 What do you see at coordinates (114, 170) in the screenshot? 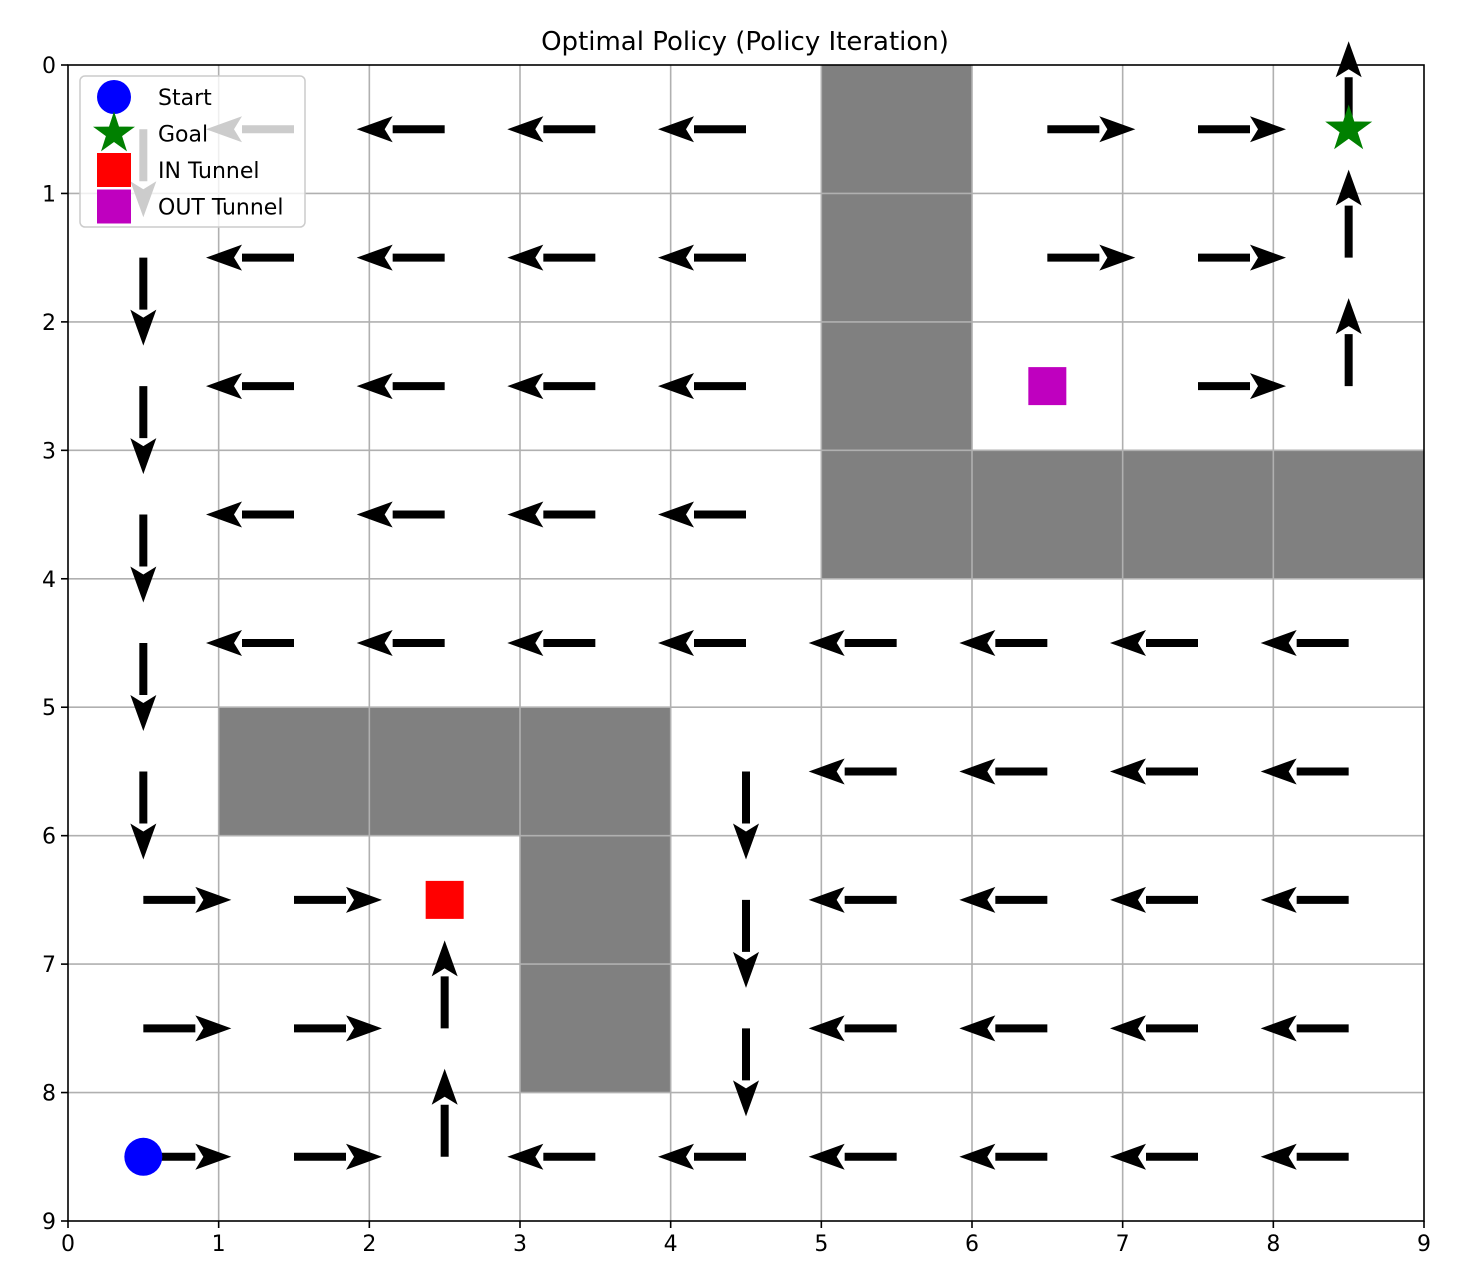
I see `legend-marker-in` at bounding box center [114, 170].